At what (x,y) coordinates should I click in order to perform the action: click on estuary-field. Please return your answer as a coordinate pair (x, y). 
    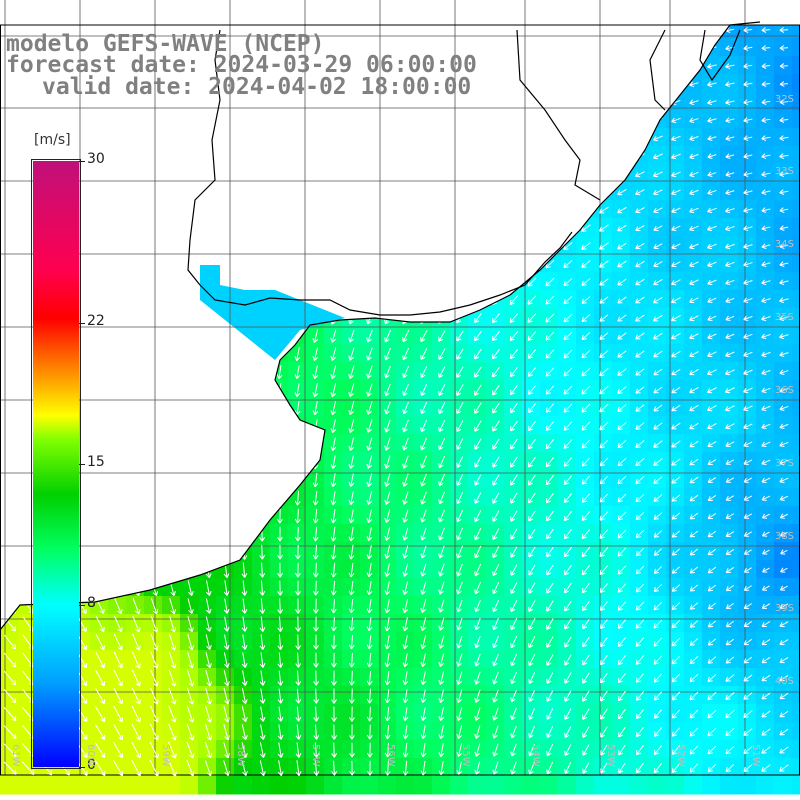
    Looking at the image, I should click on (272, 312).